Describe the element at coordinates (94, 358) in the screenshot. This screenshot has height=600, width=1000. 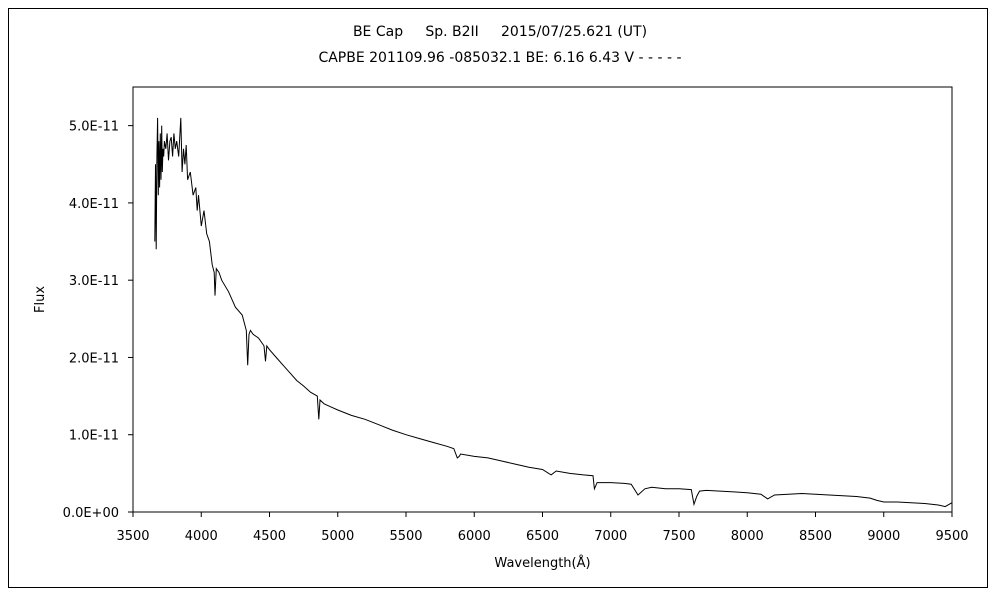
I see `y-tick-label: 2.0E-11` at that location.